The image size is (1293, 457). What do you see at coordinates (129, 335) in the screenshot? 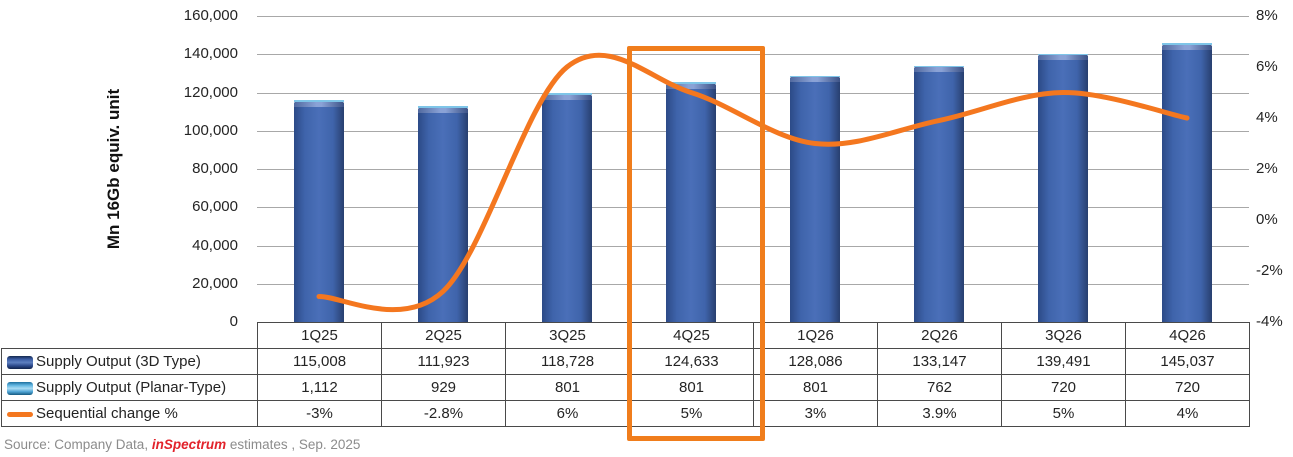
I see `table-blank-cell` at bounding box center [129, 335].